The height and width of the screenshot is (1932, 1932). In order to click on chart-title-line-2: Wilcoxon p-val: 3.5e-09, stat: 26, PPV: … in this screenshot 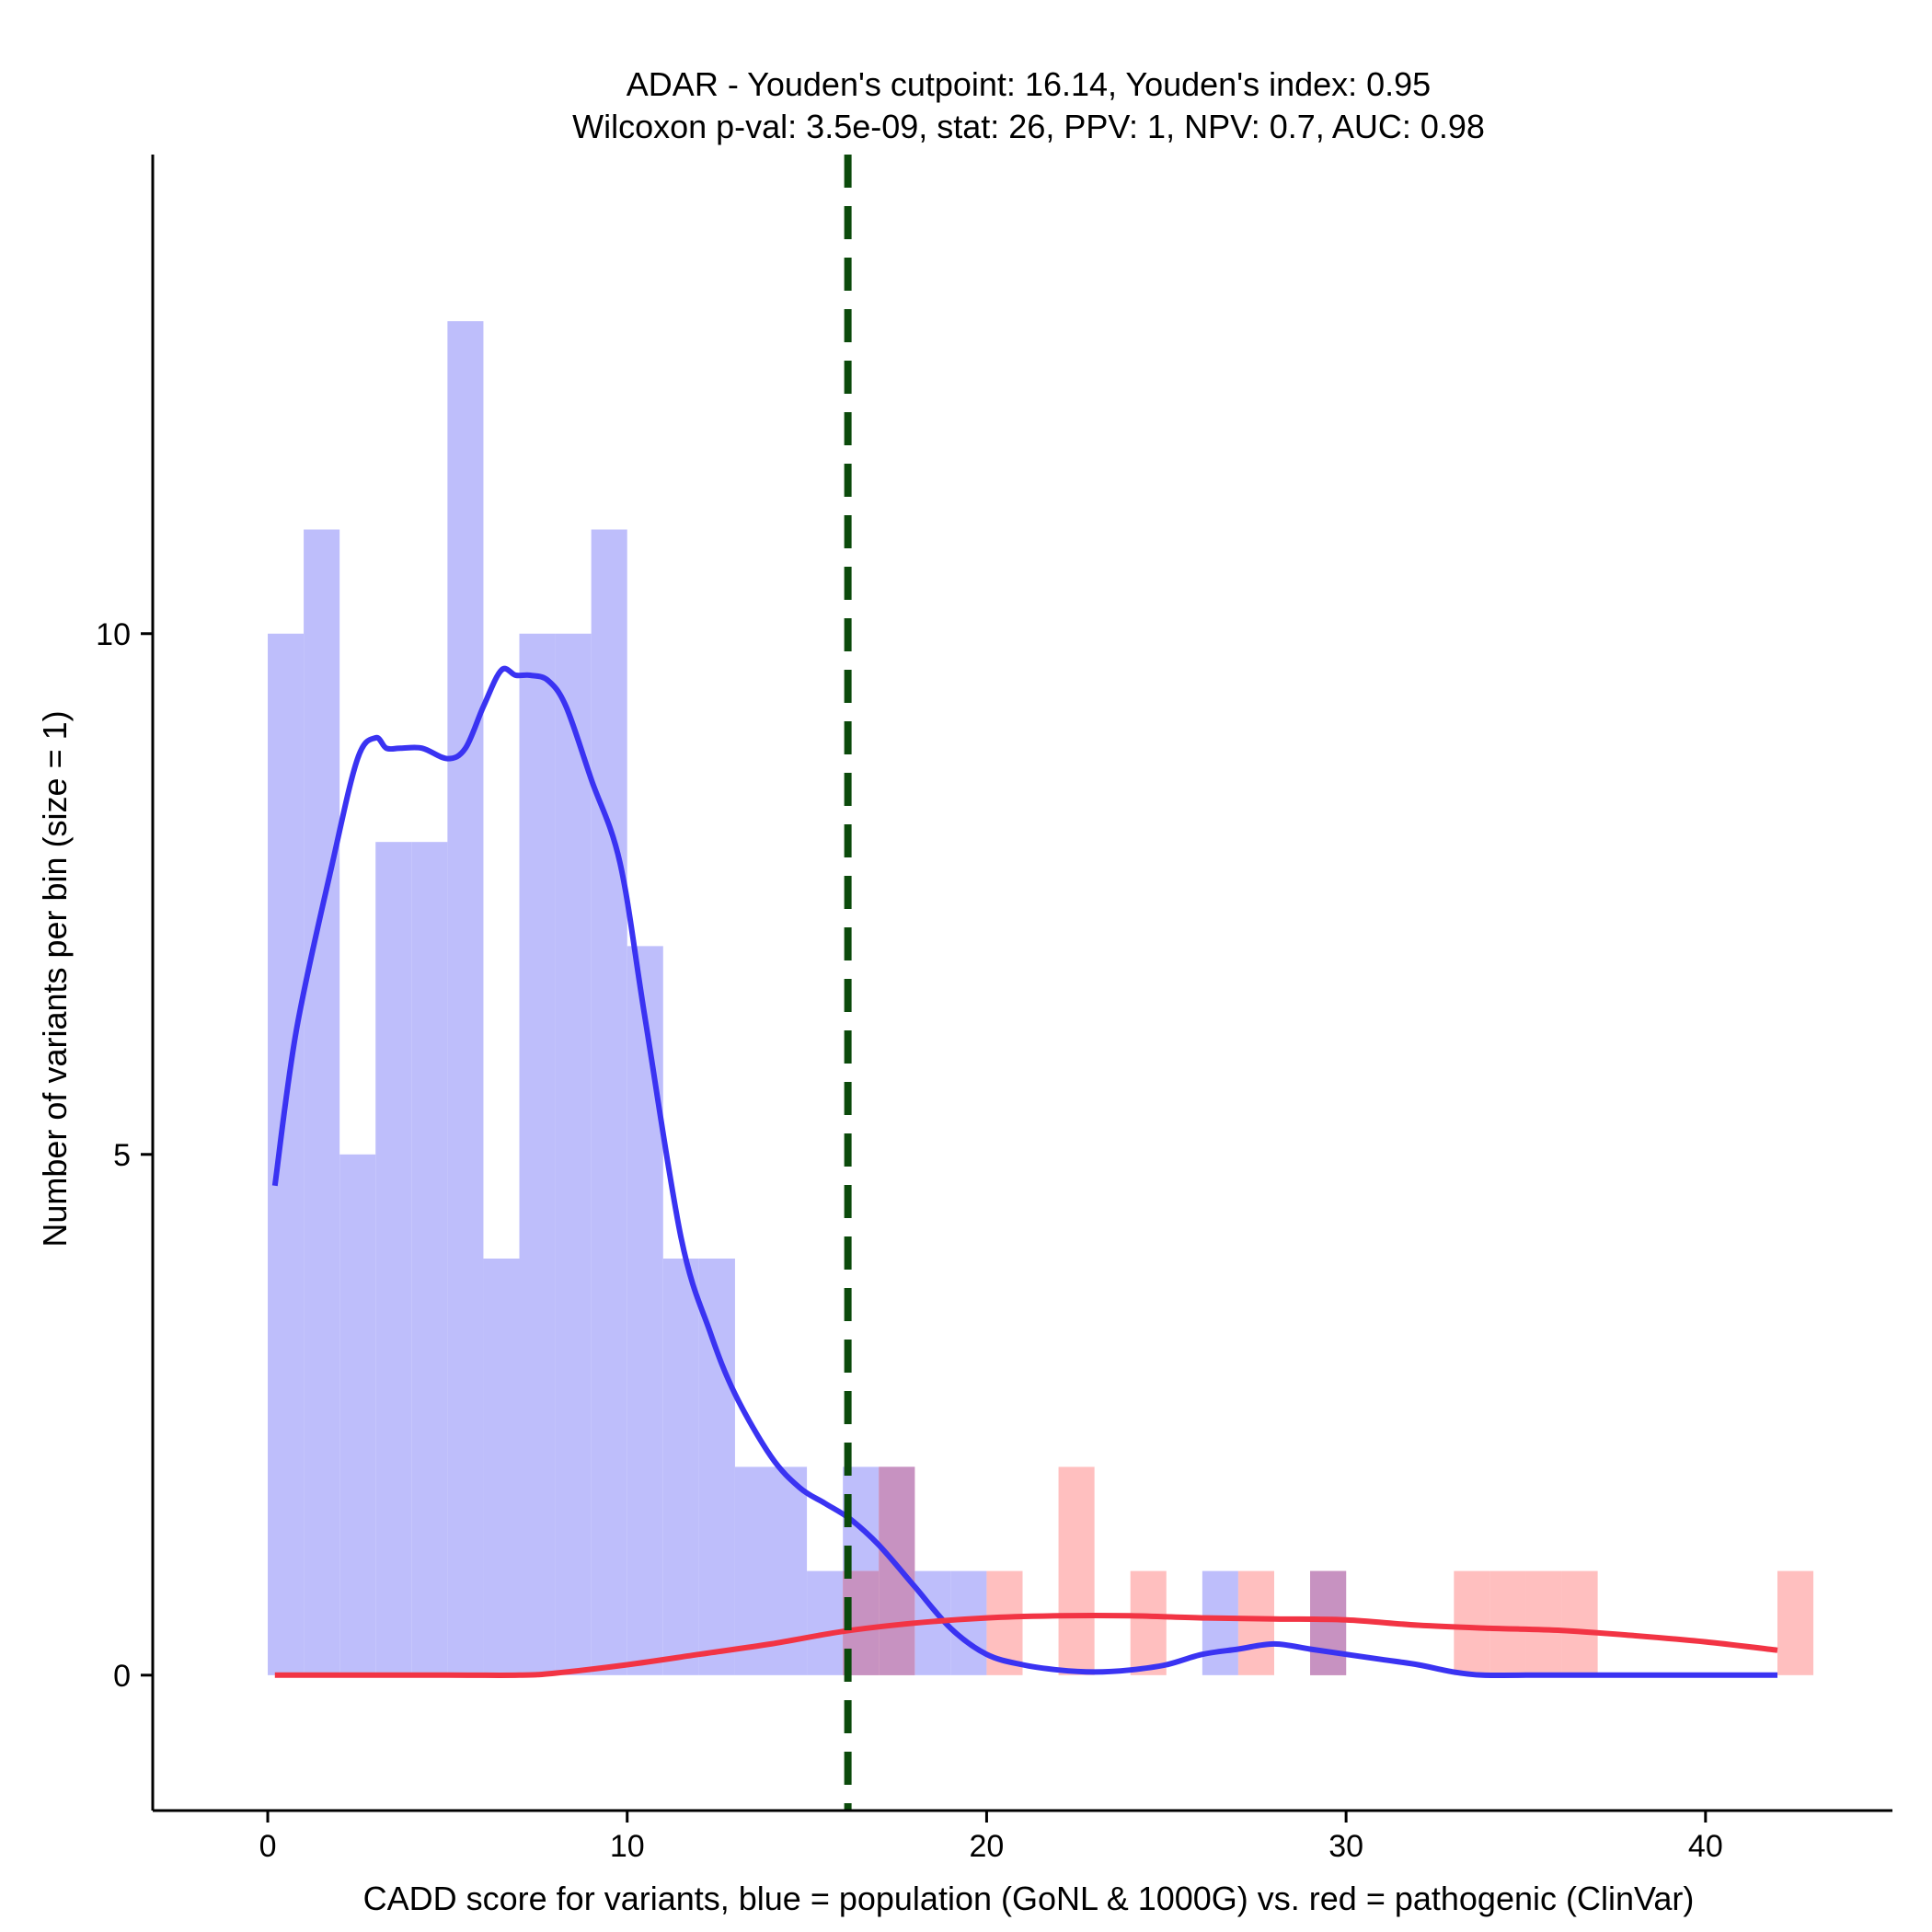, I will do `click(1028, 126)`.